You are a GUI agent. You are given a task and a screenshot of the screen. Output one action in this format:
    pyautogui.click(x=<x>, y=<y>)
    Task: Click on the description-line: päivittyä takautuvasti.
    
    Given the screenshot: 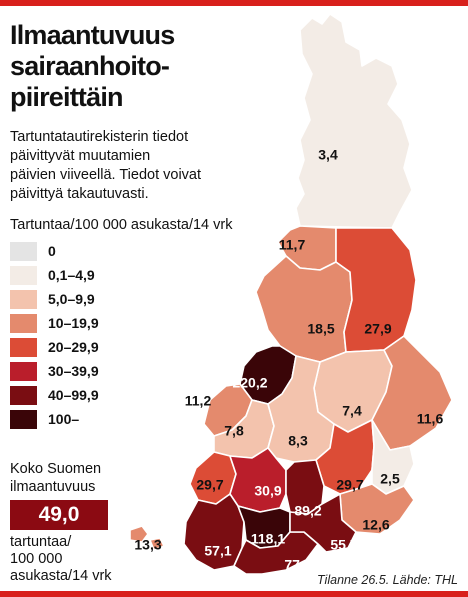 What is the action you would take?
    pyautogui.click(x=79, y=194)
    